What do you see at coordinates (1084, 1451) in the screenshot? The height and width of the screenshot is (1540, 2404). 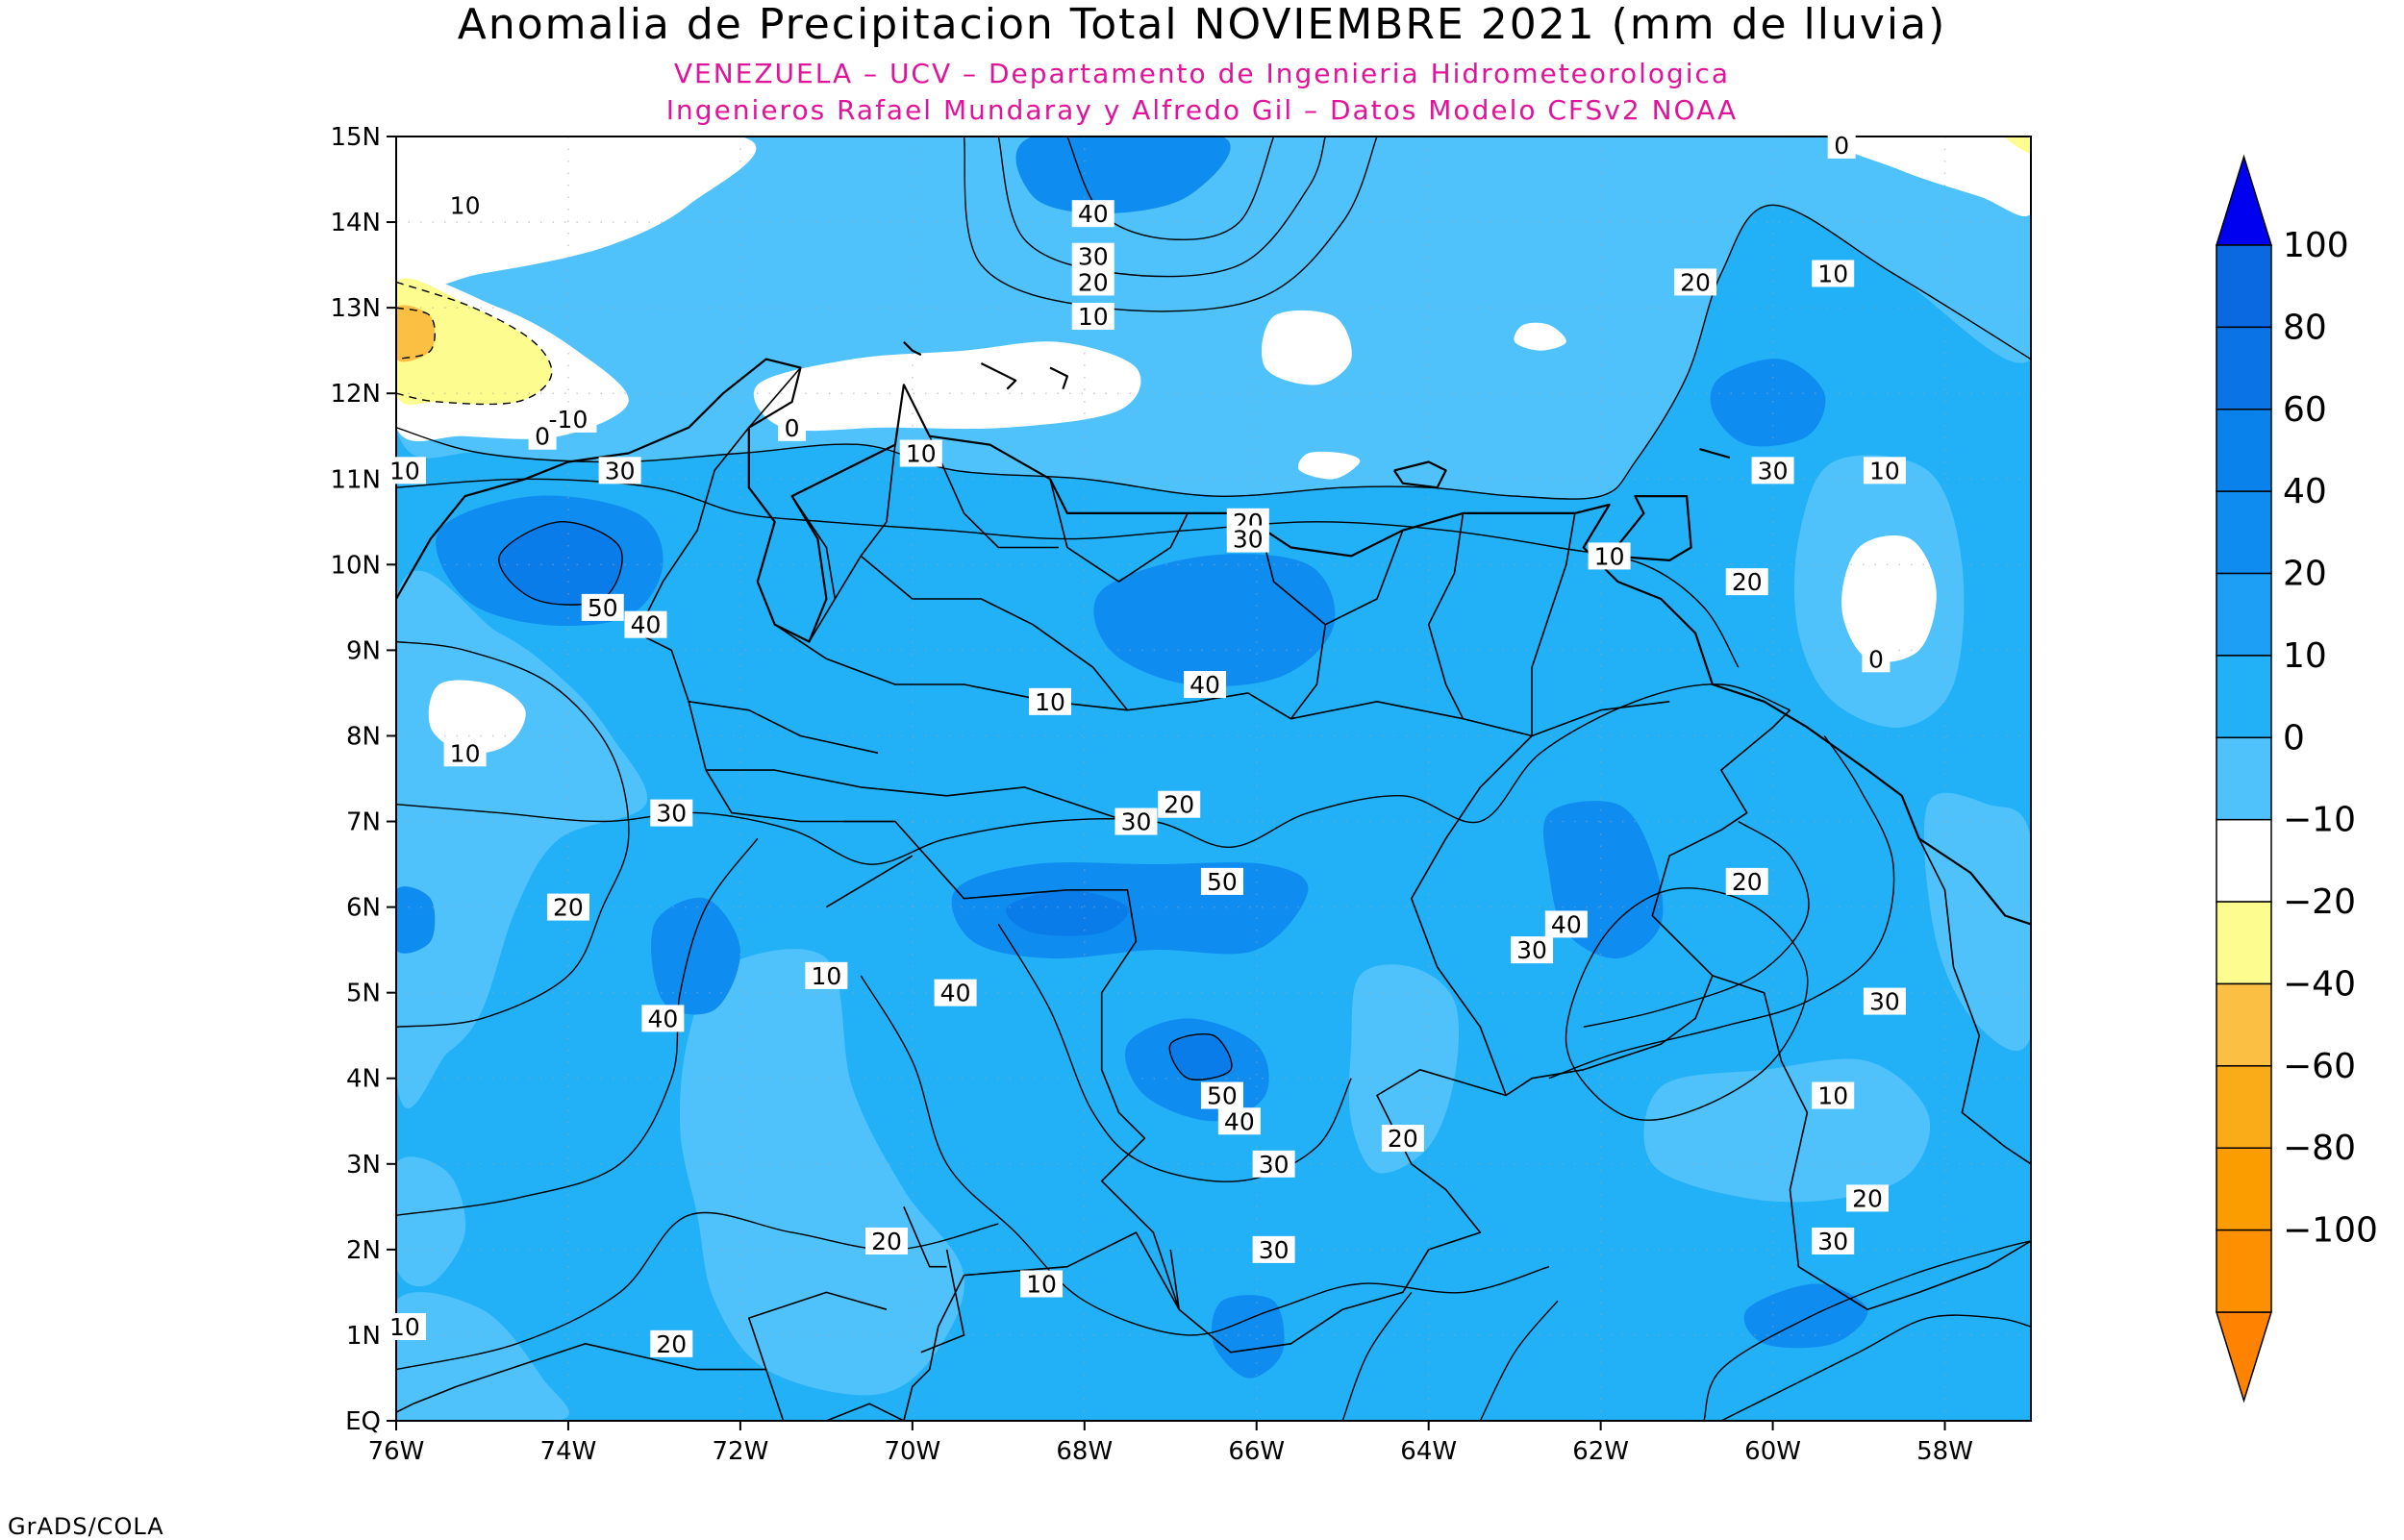 I see `lon-tick-label: 68W` at bounding box center [1084, 1451].